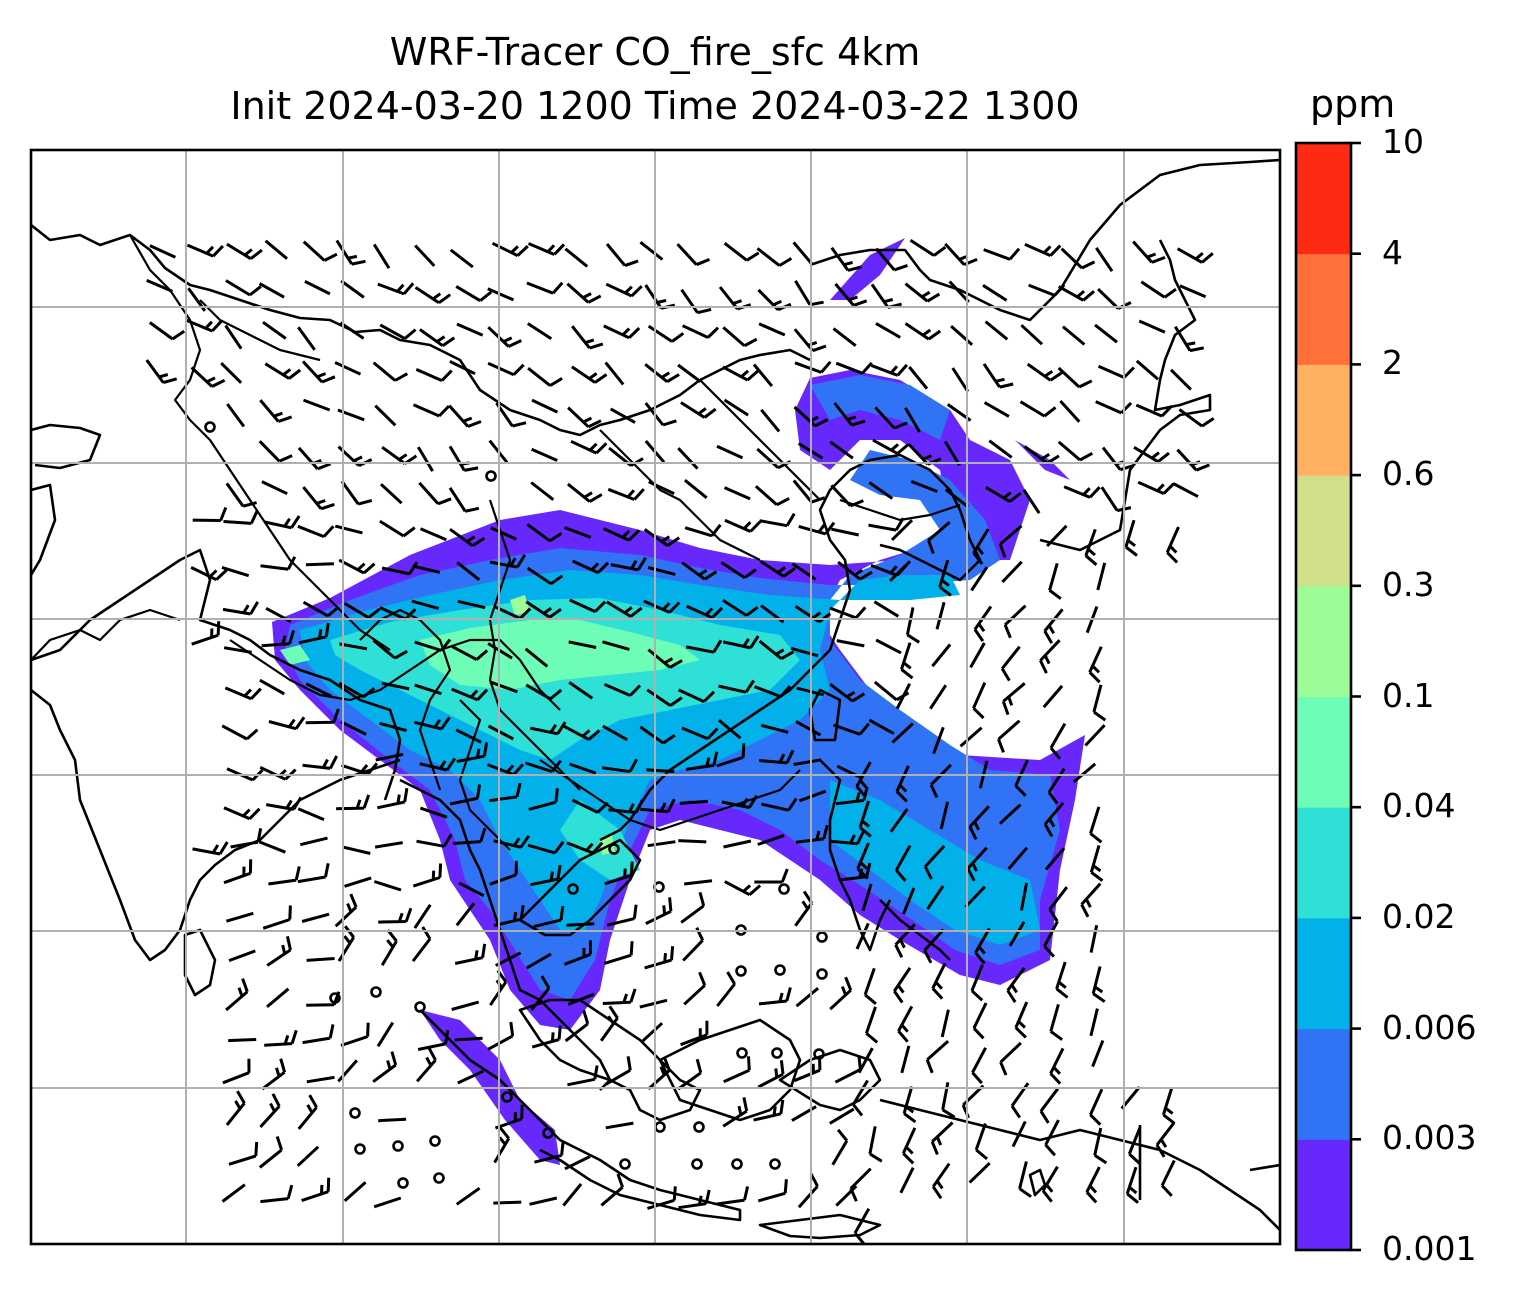  Describe the element at coordinates (1429, 1138) in the screenshot. I see `colorbar-tick-label: 0.003` at that location.